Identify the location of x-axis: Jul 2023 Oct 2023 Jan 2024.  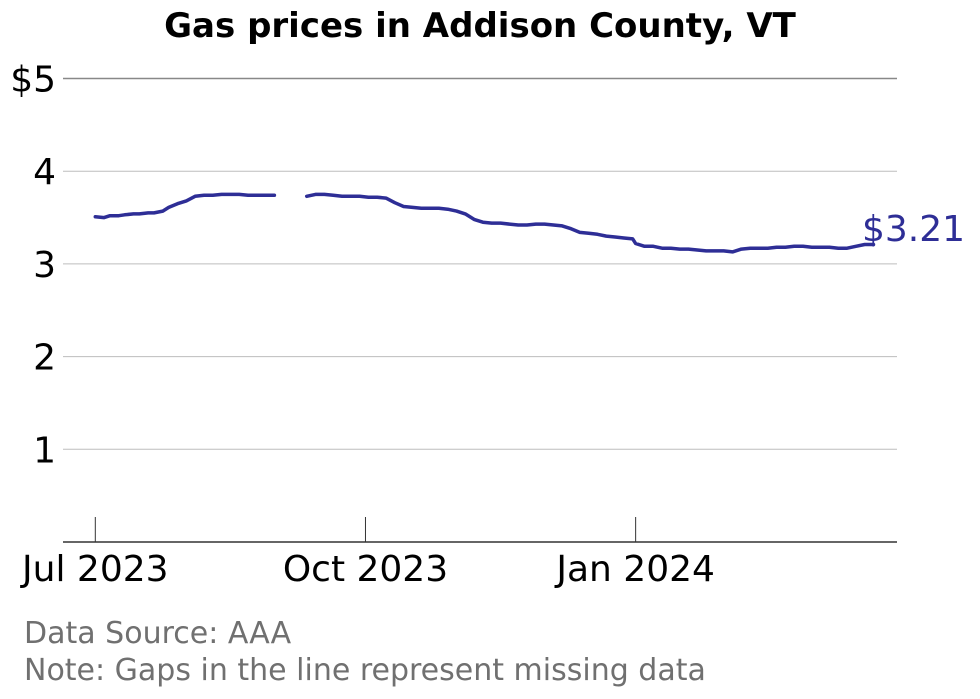
(458, 553).